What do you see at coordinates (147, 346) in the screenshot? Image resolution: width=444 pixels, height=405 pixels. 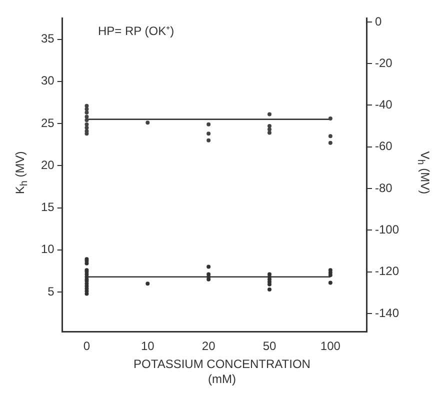 I see `x-tick-label: 10` at bounding box center [147, 346].